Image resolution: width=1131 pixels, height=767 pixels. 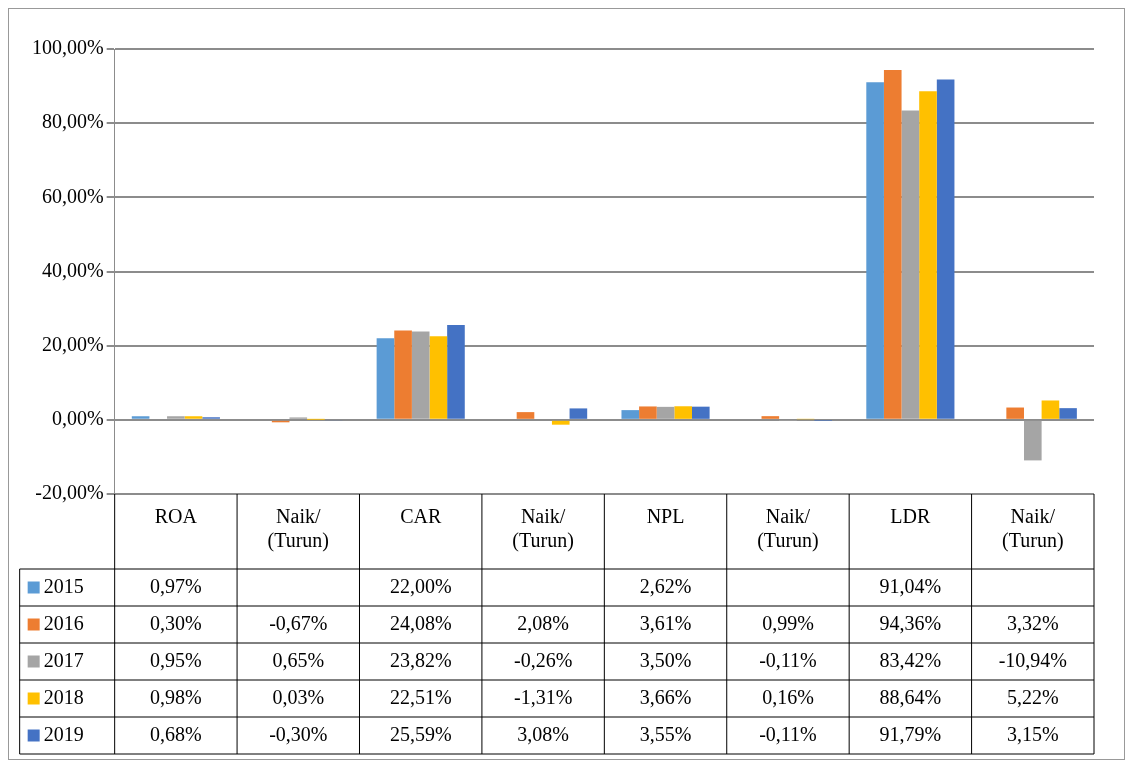 What do you see at coordinates (910, 585) in the screenshot?
I see `data-label: 91,04%` at bounding box center [910, 585].